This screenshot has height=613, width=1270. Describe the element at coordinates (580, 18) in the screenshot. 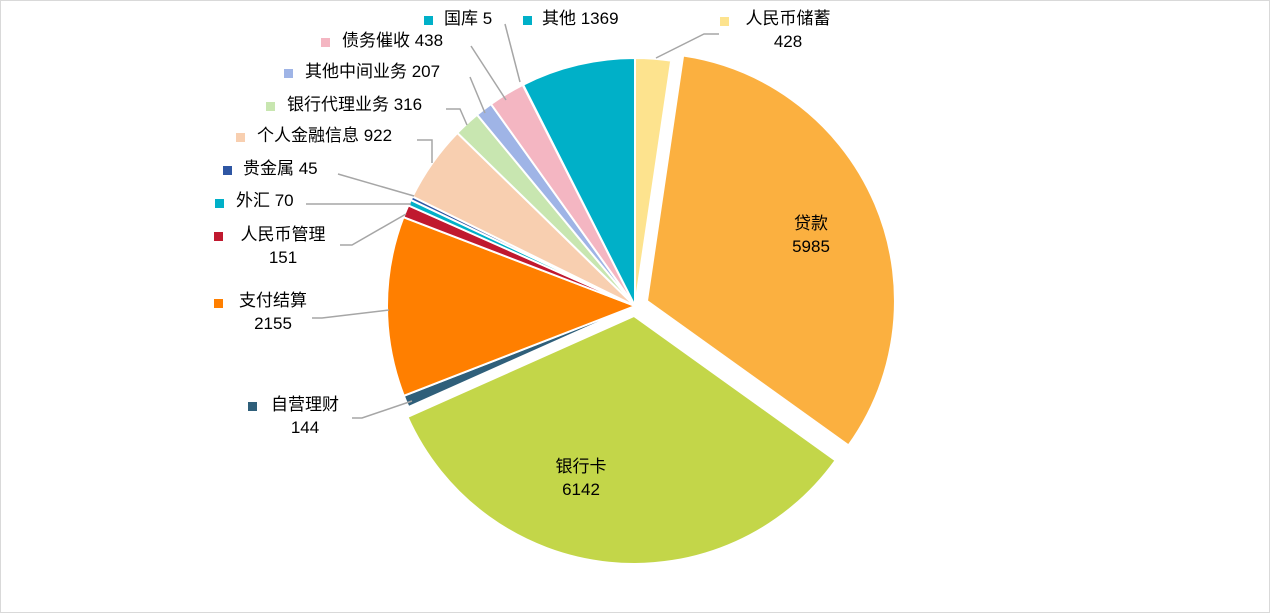

I see `data-label-13: 其他 1369` at that location.